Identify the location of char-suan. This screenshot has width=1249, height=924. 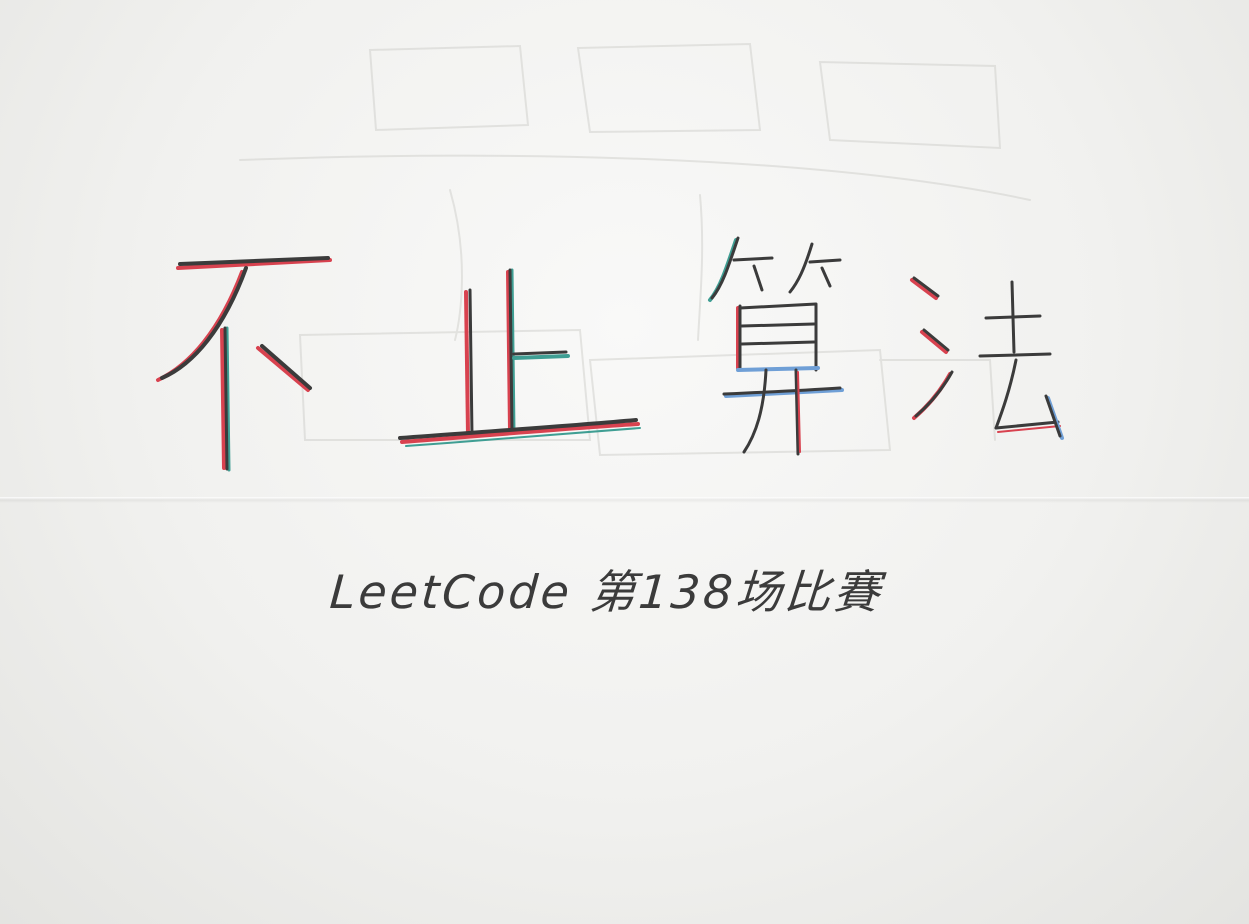
(776, 346).